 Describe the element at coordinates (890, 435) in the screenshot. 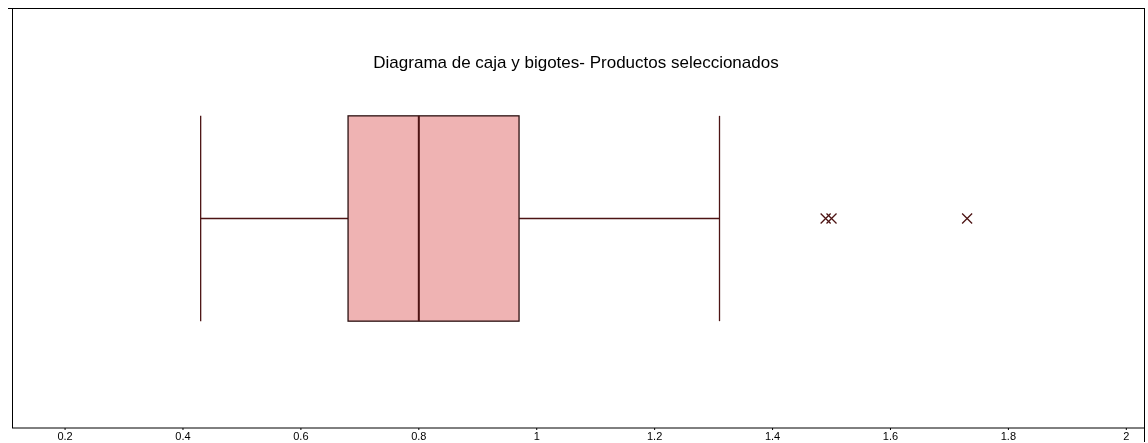

I see `x-tick-label: 1.6` at that location.